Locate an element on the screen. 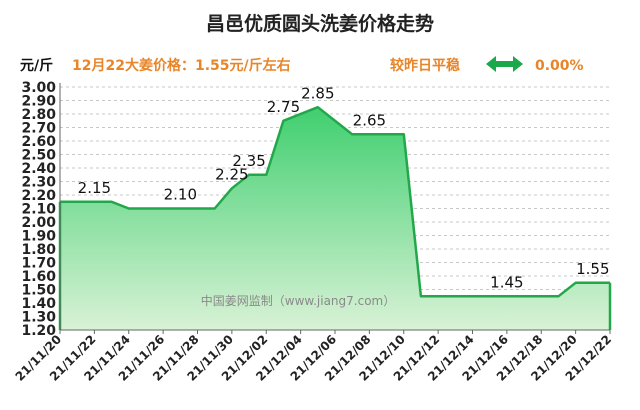 Image resolution: width=640 pixels, height=410 pixels. data-label: 2.85 is located at coordinates (317, 93).